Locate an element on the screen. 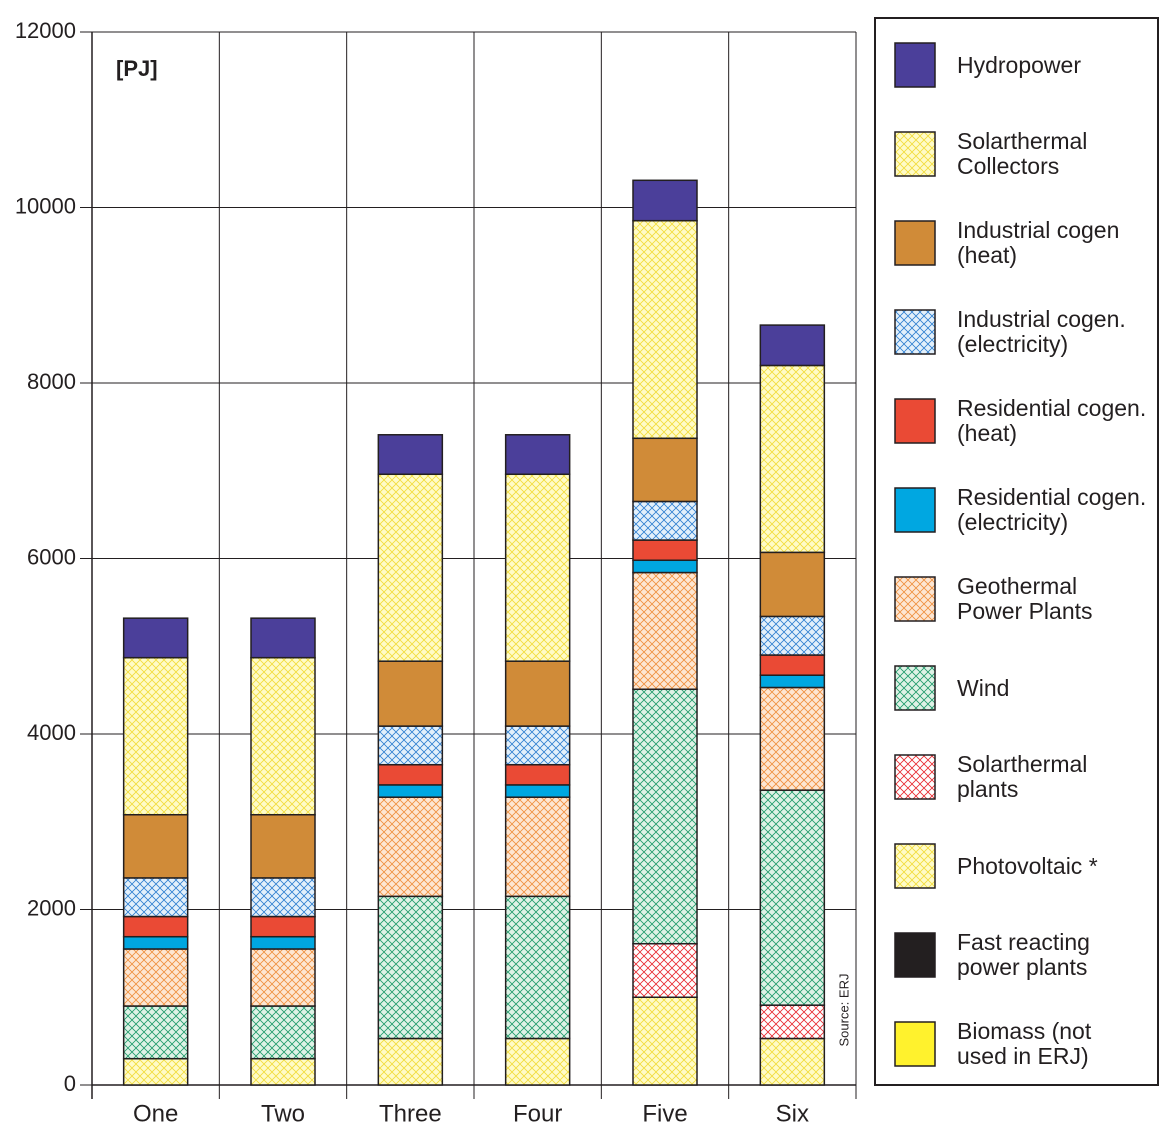  legend-label: Wind is located at coordinates (983, 687).